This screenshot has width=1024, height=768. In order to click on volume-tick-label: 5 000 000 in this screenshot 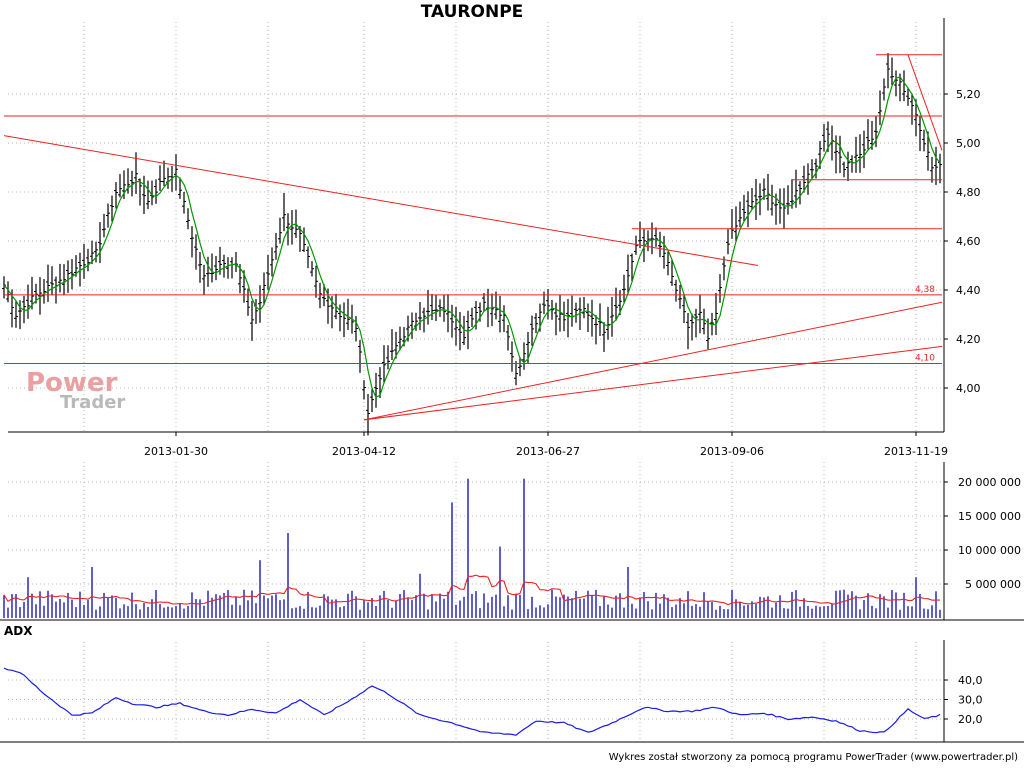, I will do `click(993, 584)`.